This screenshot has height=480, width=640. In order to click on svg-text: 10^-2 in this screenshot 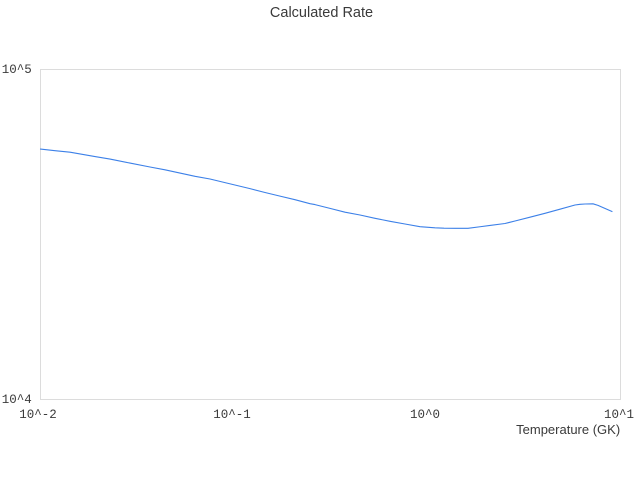, I will do `click(38, 415)`.